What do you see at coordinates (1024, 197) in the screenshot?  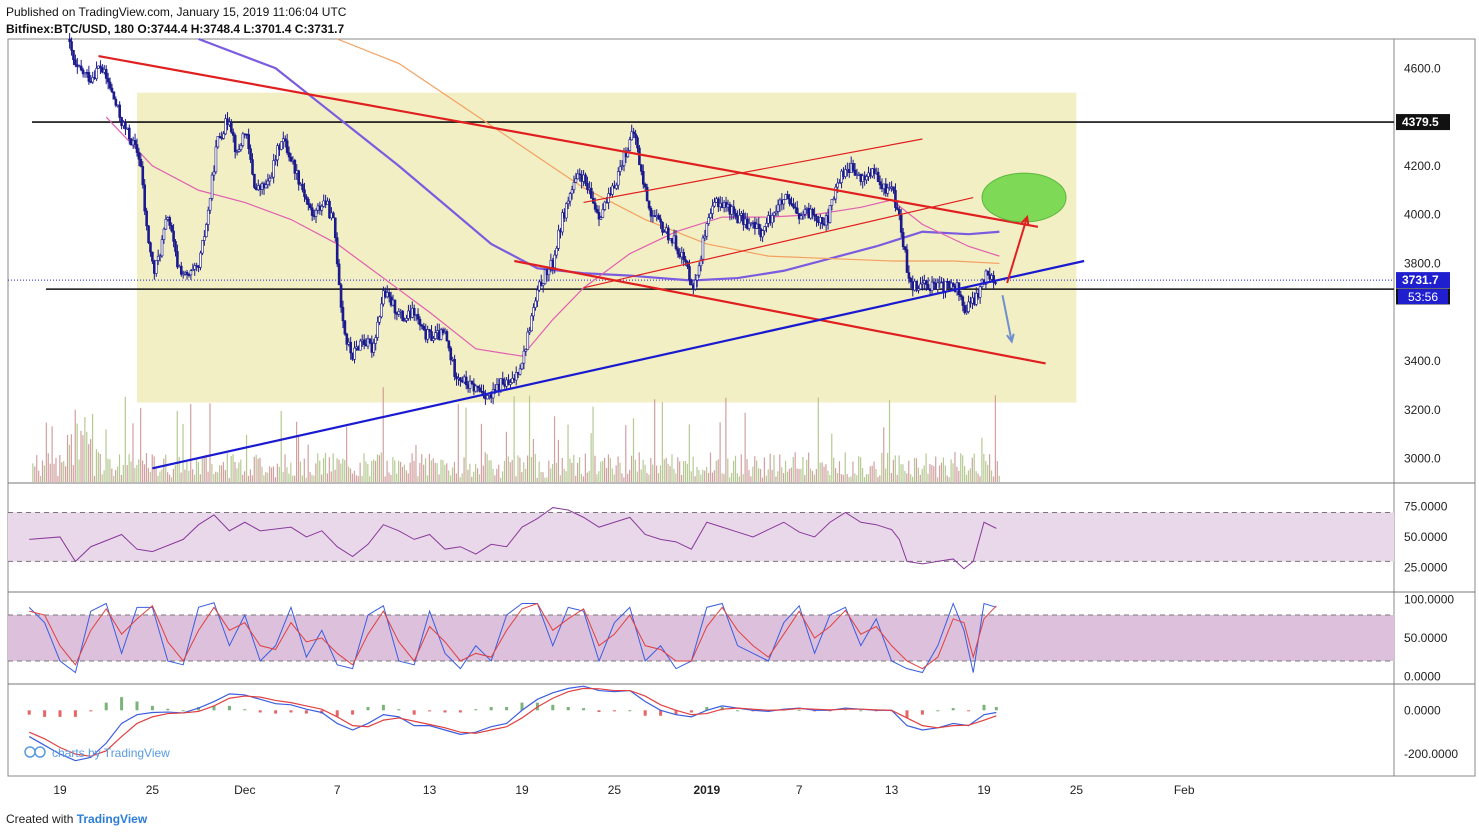 I see `target-zone` at bounding box center [1024, 197].